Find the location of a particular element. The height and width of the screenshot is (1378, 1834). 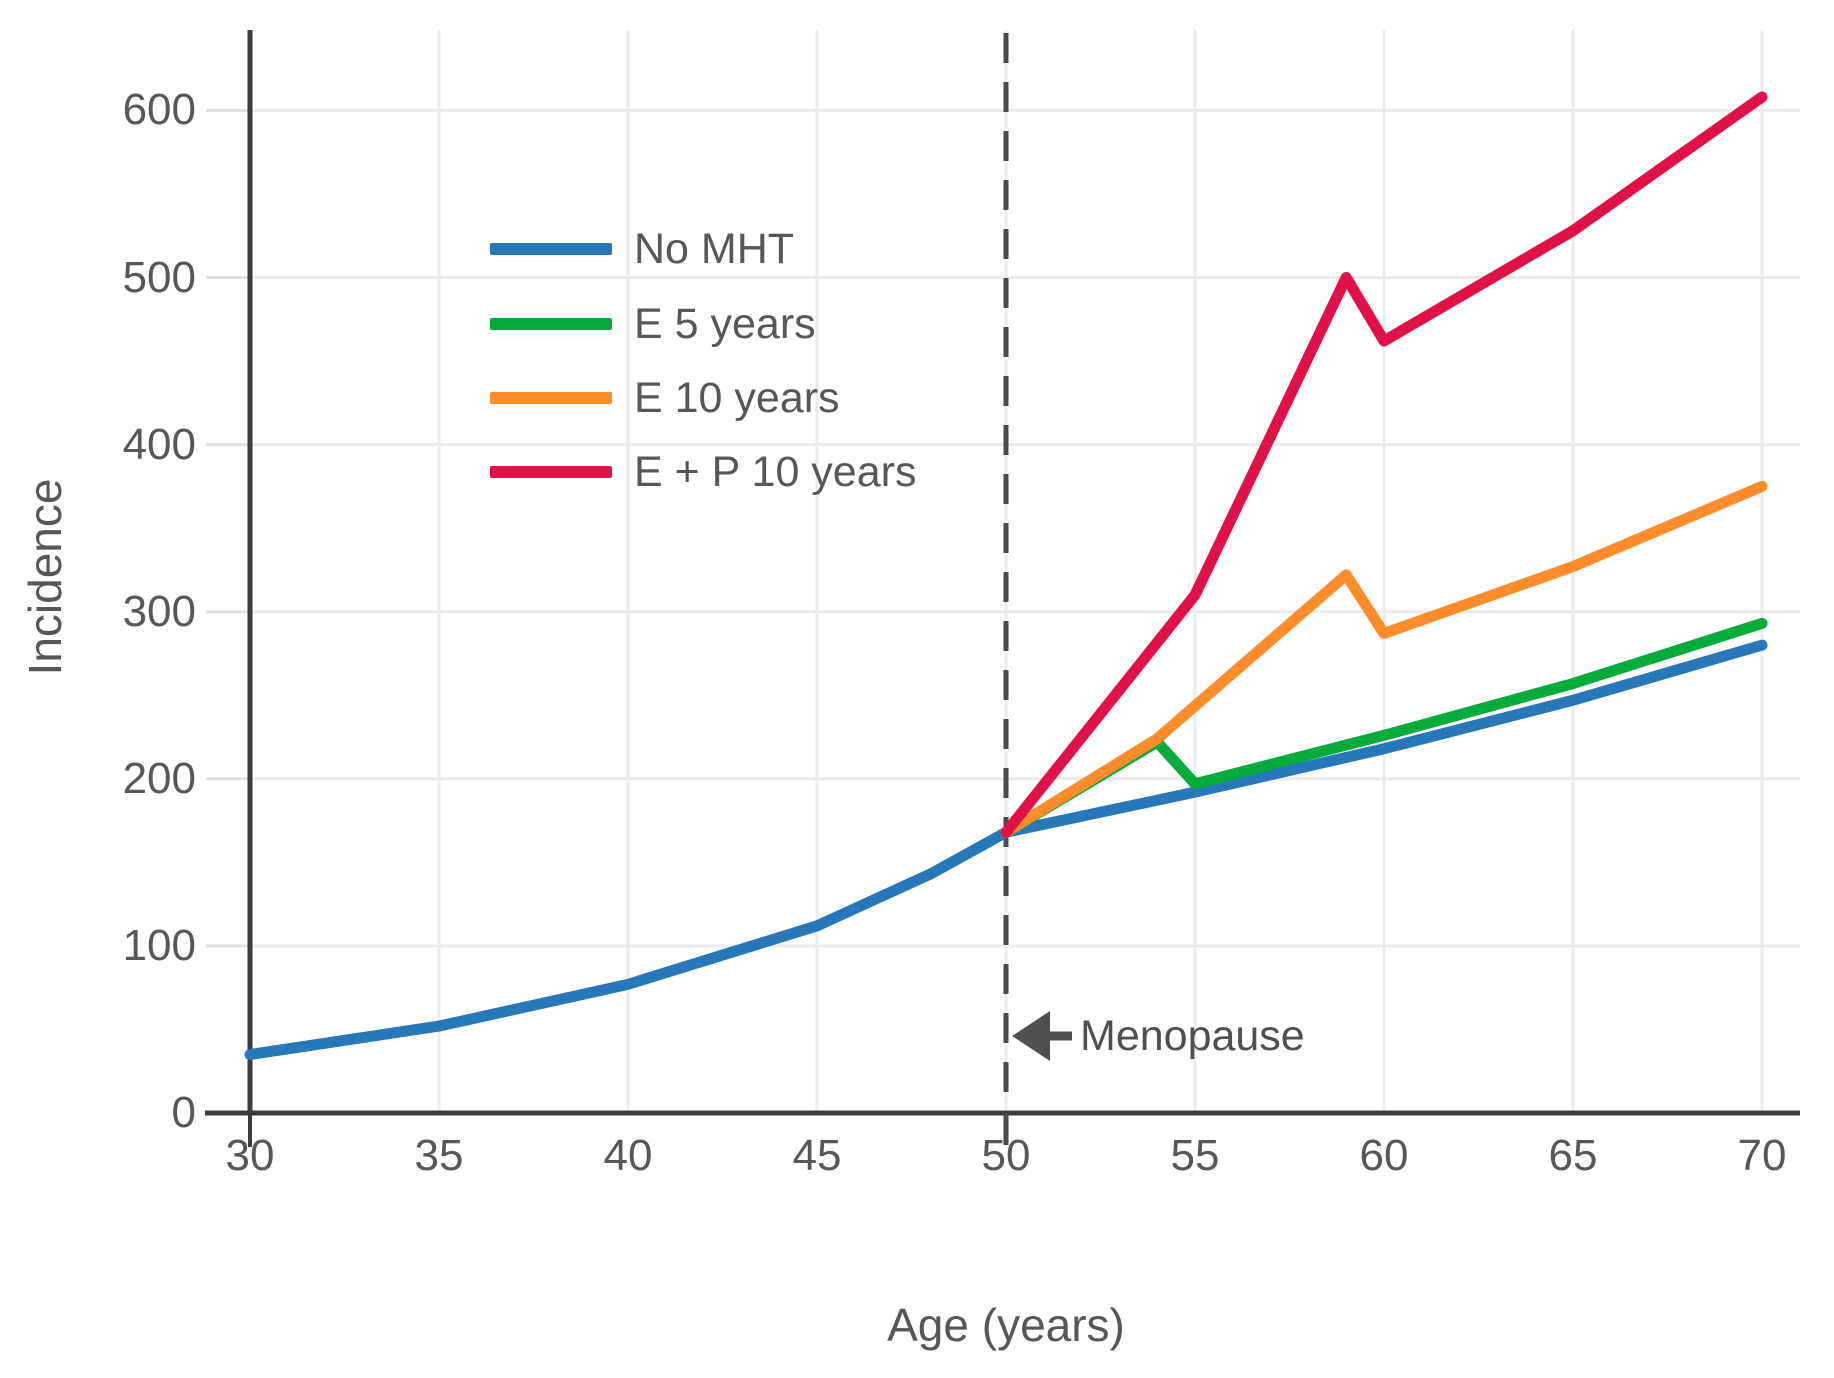

legend-swatch-e-5-years is located at coordinates (551, 324).